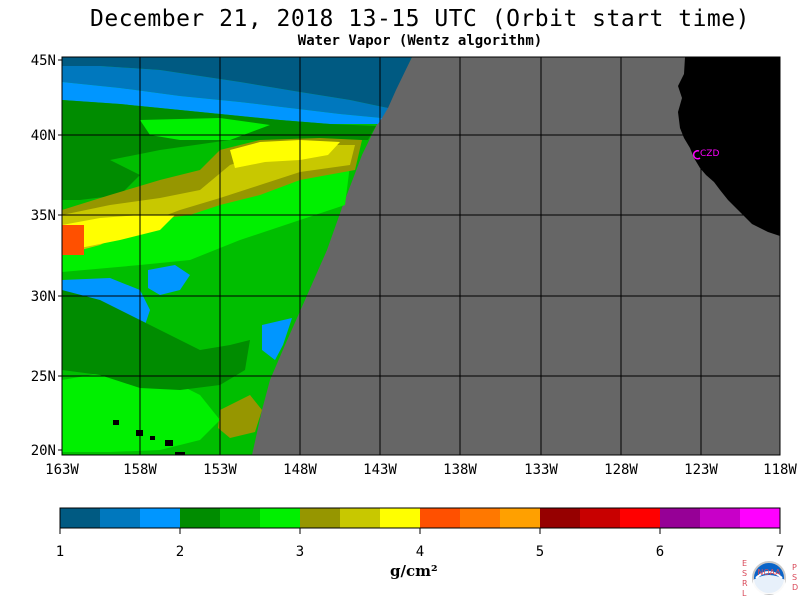  What do you see at coordinates (140, 470) in the screenshot?
I see `lon-label: 158W` at bounding box center [140, 470].